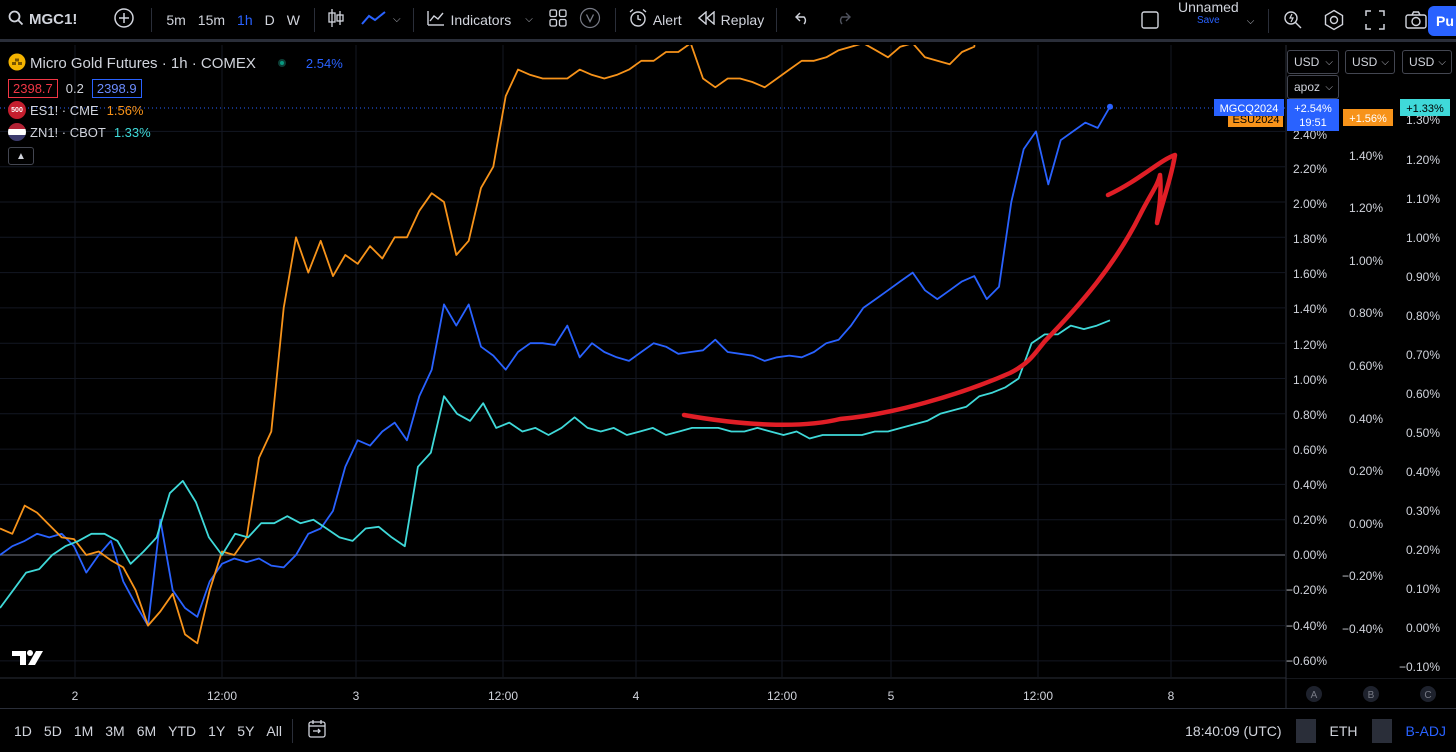  I want to click on replay-button: Replay, so click(731, 20).